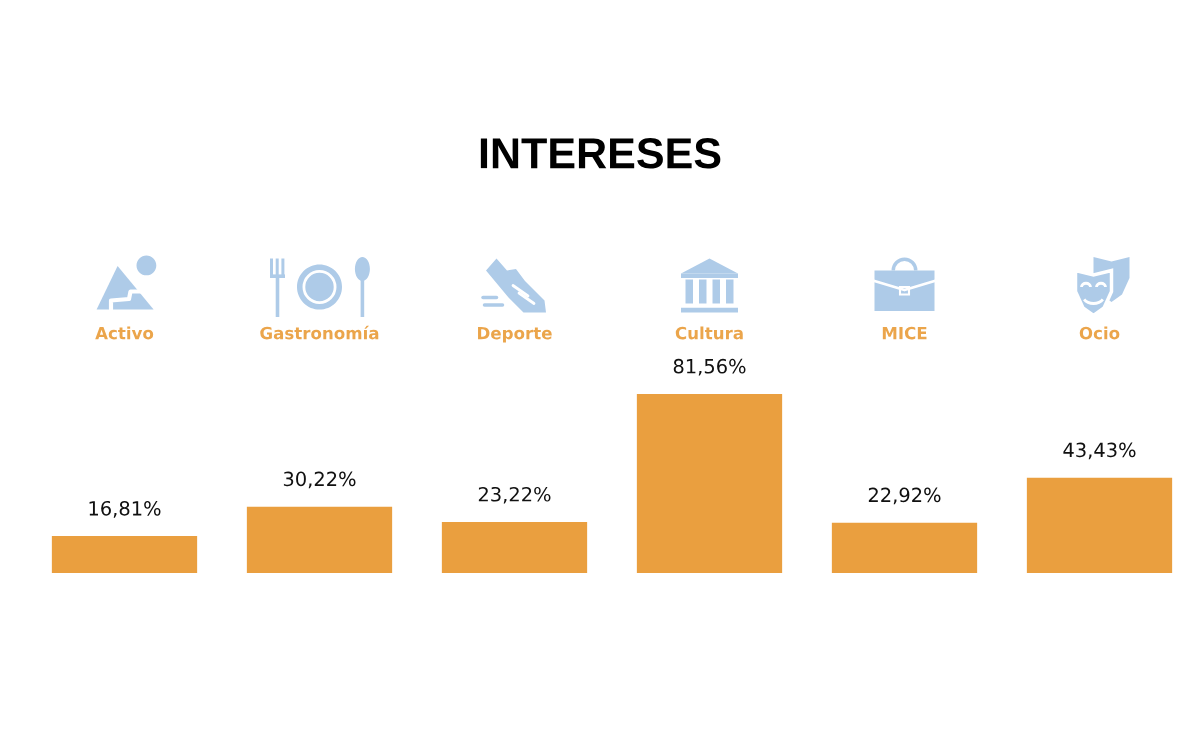 This screenshot has height=730, width=1200. I want to click on data-label: 81,56%, so click(709, 367).